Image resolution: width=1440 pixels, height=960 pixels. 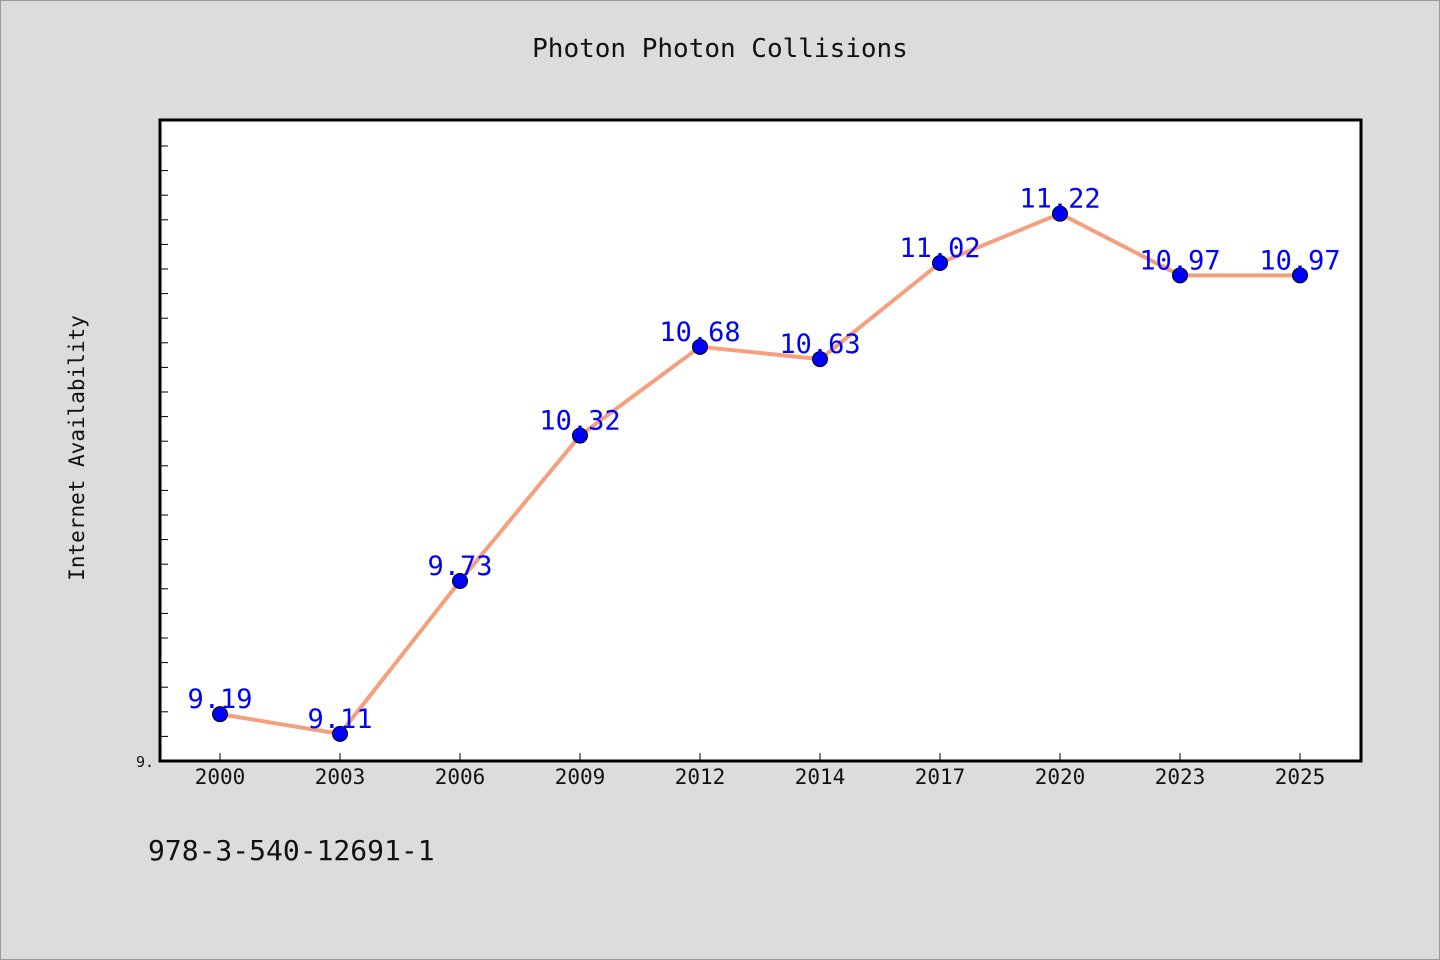 I want to click on data-label: 10.63, so click(x=819, y=344).